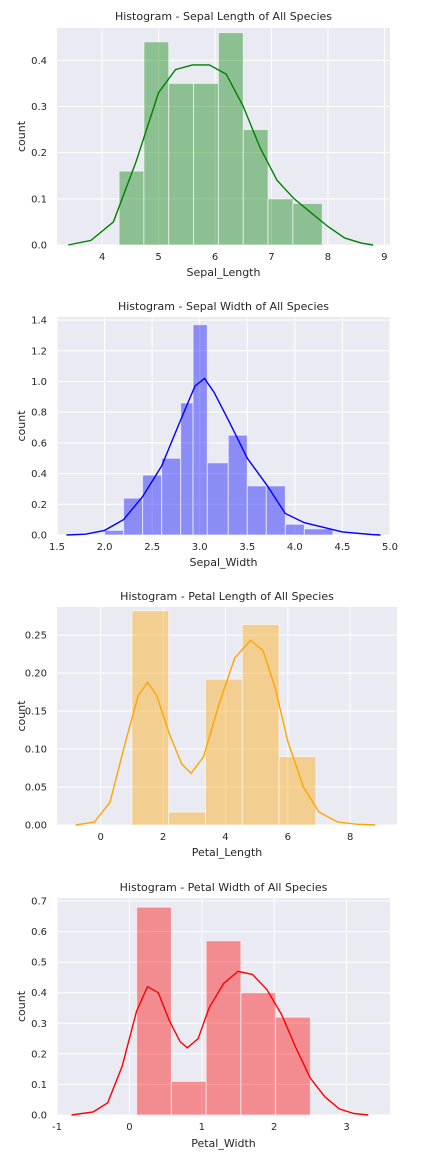 Image resolution: width=436 pixels, height=1164 pixels. I want to click on x-axis-label: Petal_Length, so click(227, 852).